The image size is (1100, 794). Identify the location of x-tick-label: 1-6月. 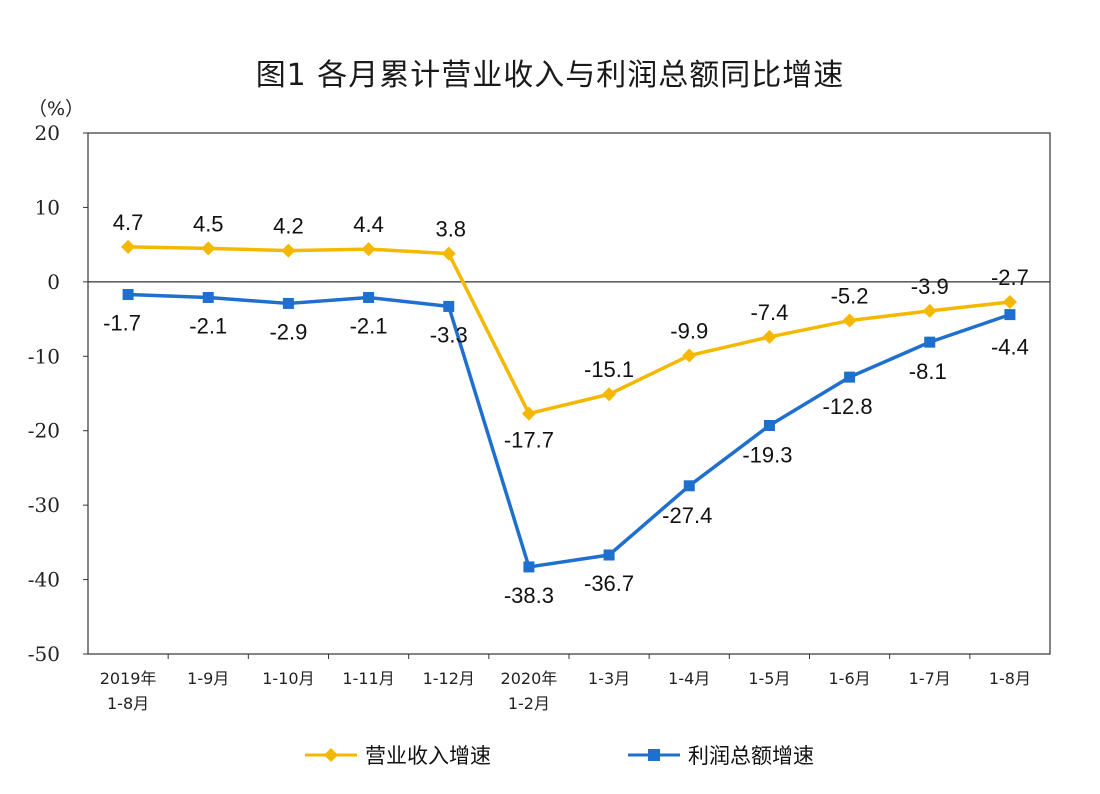
(850, 678).